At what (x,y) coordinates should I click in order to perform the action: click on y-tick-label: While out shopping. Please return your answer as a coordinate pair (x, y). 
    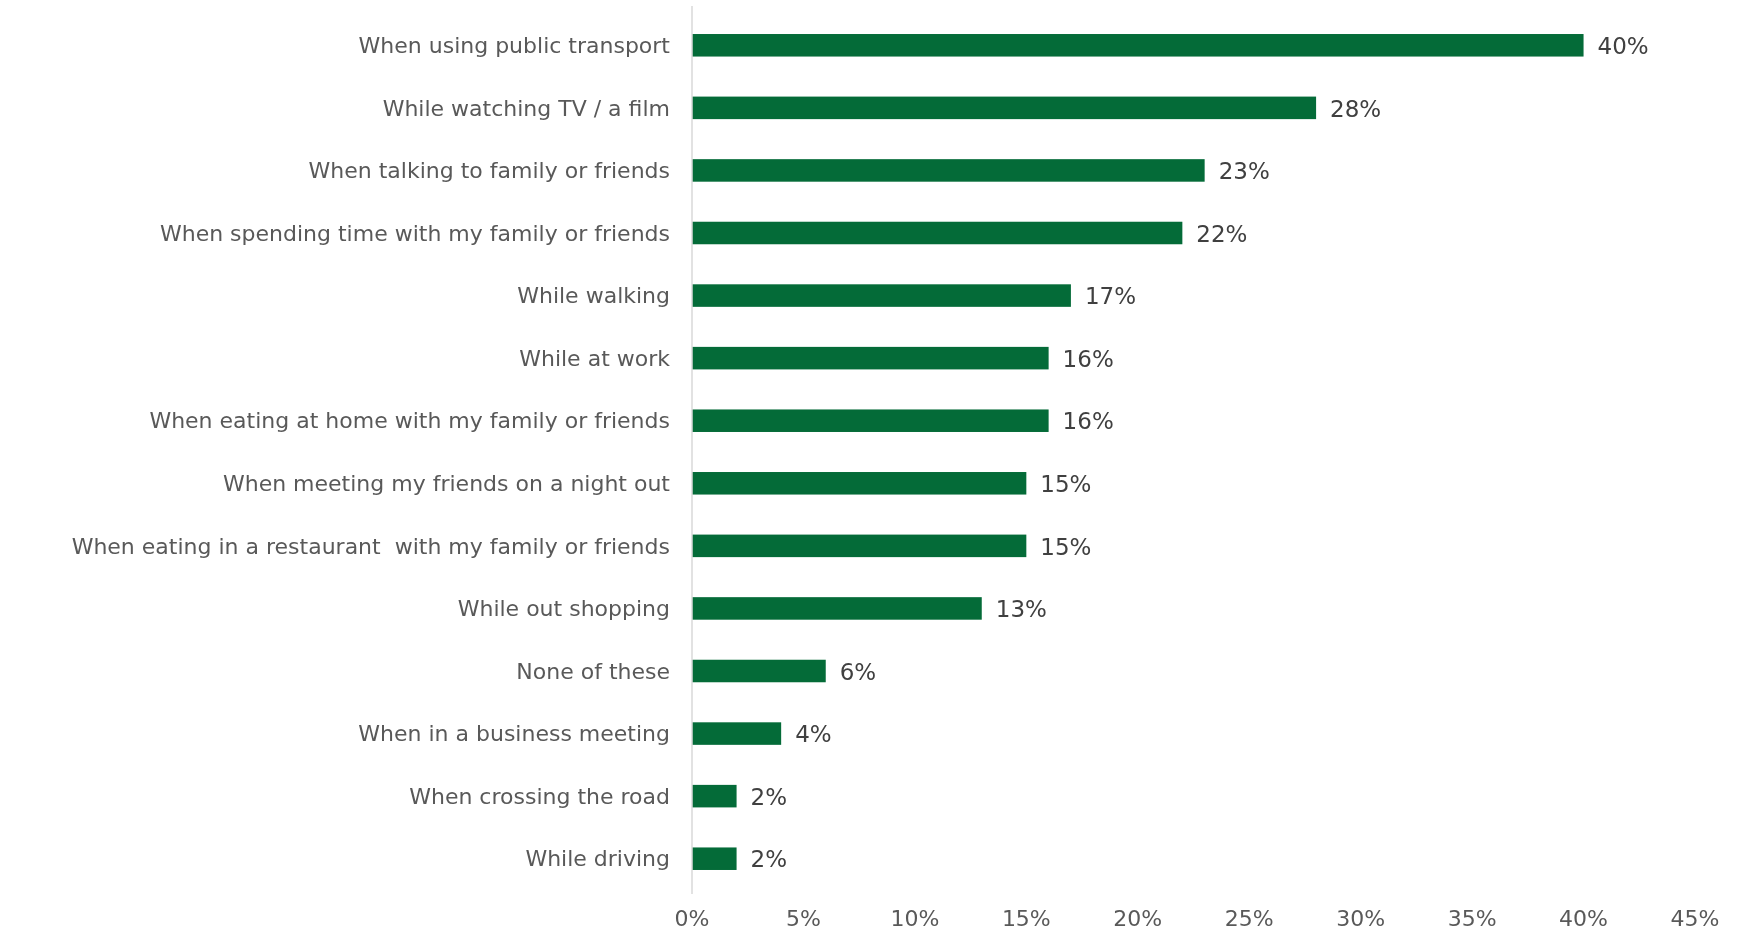
    Looking at the image, I should click on (563, 609).